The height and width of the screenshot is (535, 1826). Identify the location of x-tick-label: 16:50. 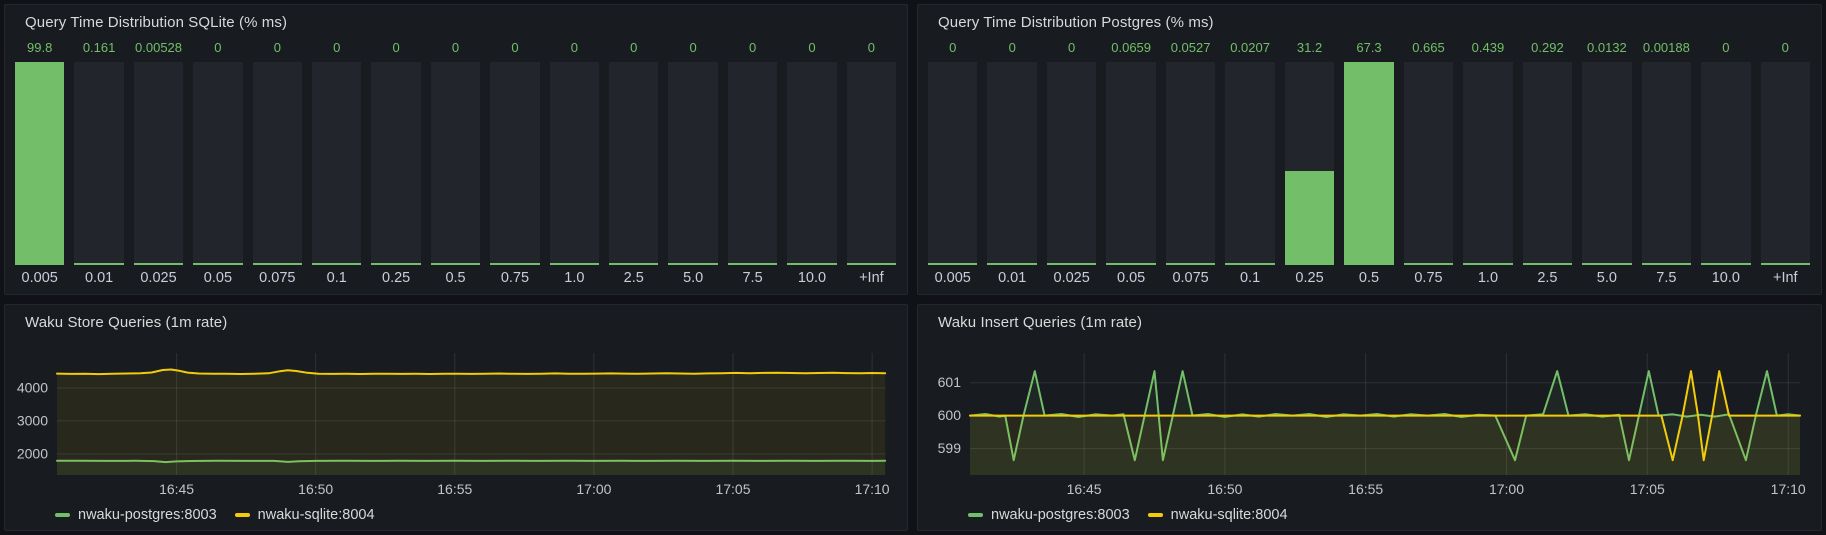
(315, 489).